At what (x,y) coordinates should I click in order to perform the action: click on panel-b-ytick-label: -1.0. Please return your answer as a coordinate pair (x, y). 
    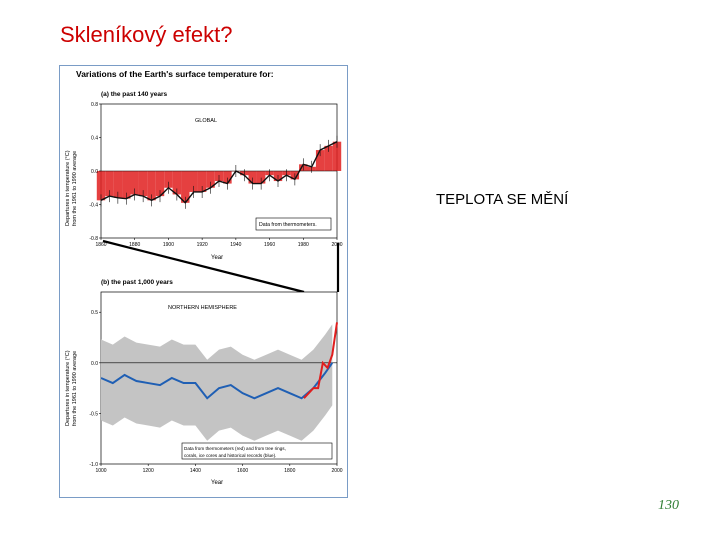
    Looking at the image, I should click on (93, 465).